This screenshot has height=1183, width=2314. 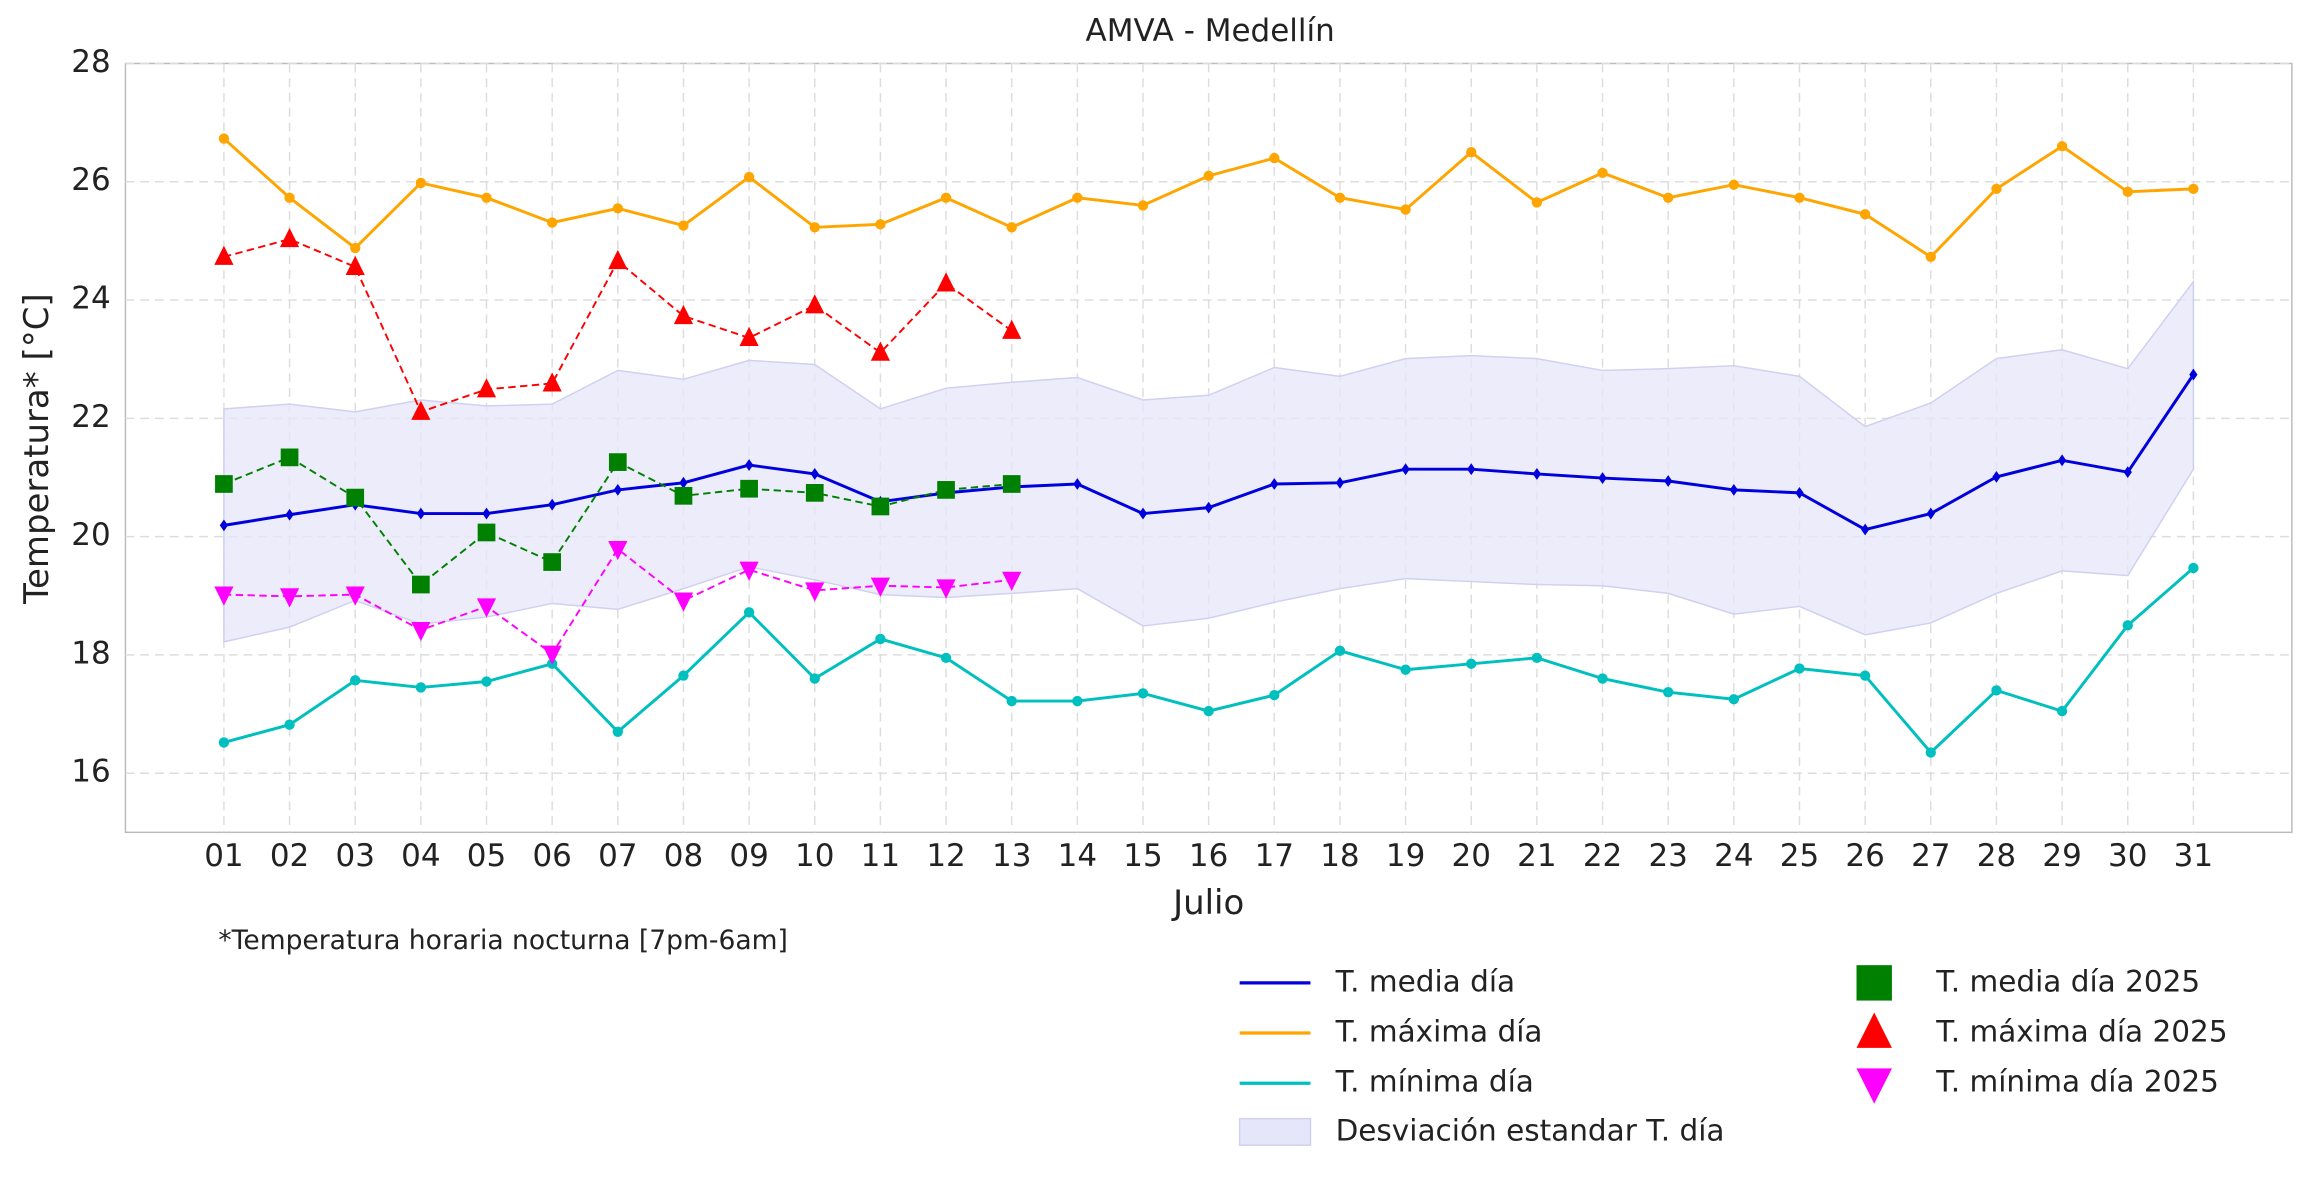 What do you see at coordinates (1799, 856) in the screenshot?
I see `x-tick-label: 25` at bounding box center [1799, 856].